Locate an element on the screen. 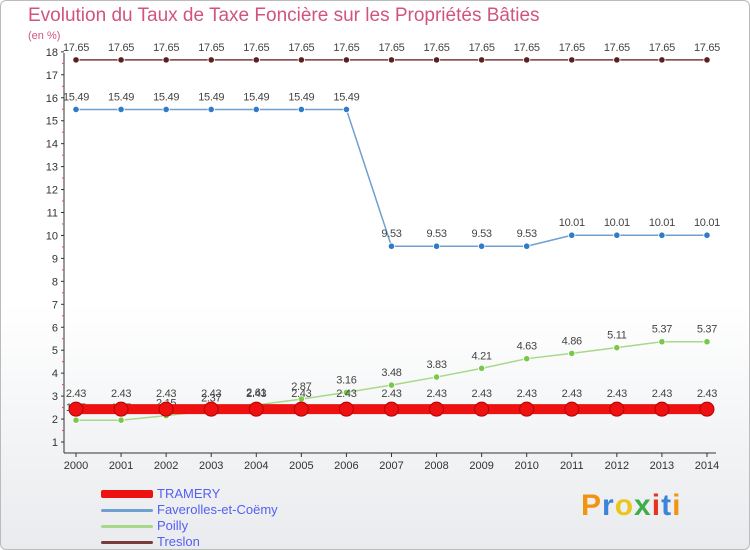  series-point-tramery-2007 is located at coordinates (391, 409).